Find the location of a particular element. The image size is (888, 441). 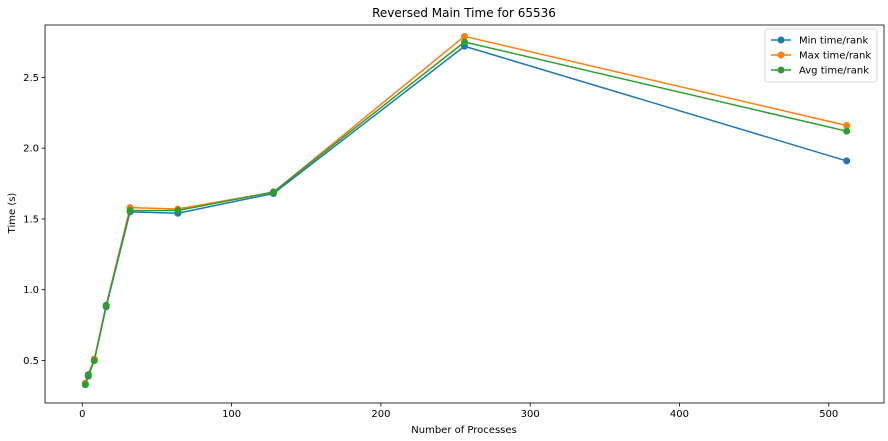

legend: Min time/rank Max time/rank Avg time/rank is located at coordinates (821, 55).